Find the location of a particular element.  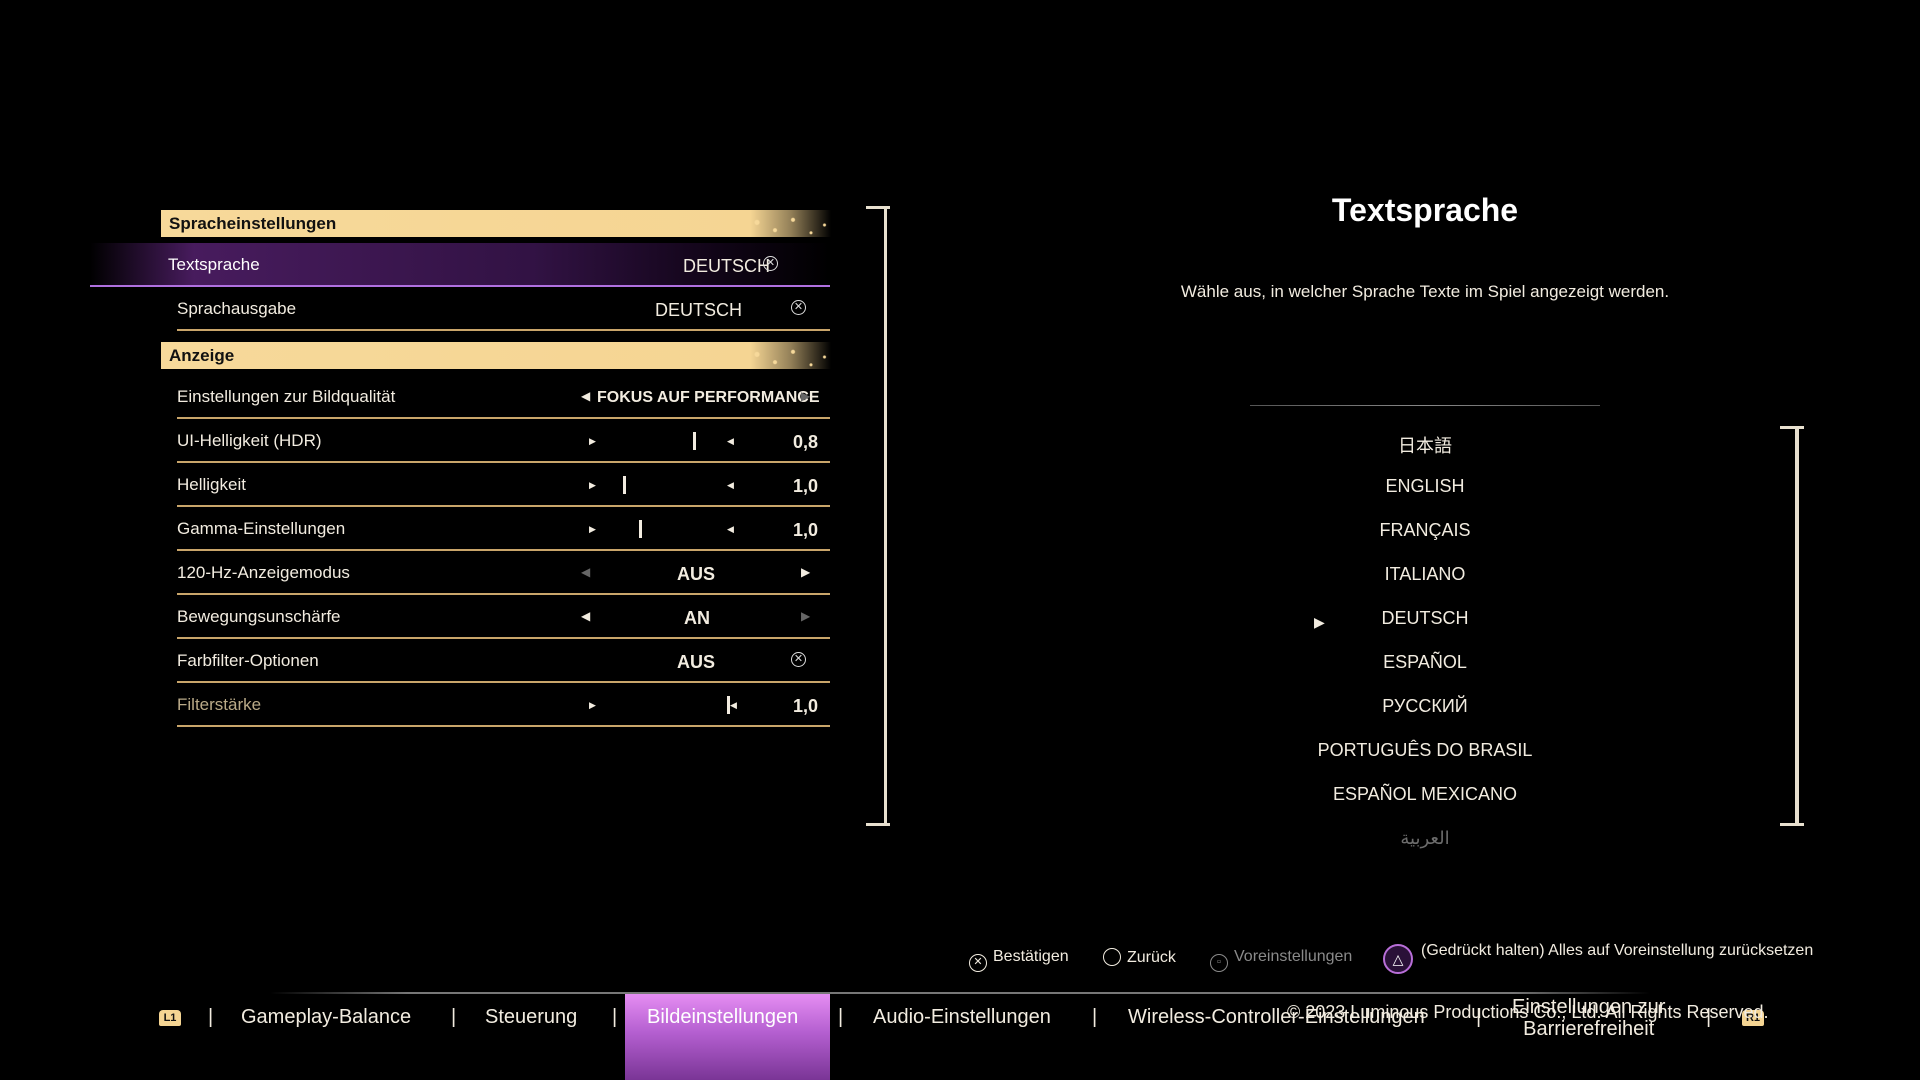

setting-row-brightness: Helligkeit ▶ ◀ 1,0 is located at coordinates (503, 485).